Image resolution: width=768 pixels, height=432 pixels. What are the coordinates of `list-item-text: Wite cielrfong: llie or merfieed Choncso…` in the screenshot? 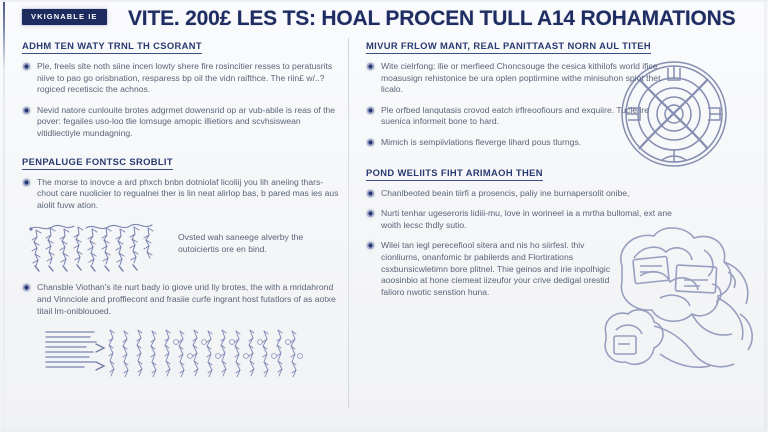 It's located at (521, 78).